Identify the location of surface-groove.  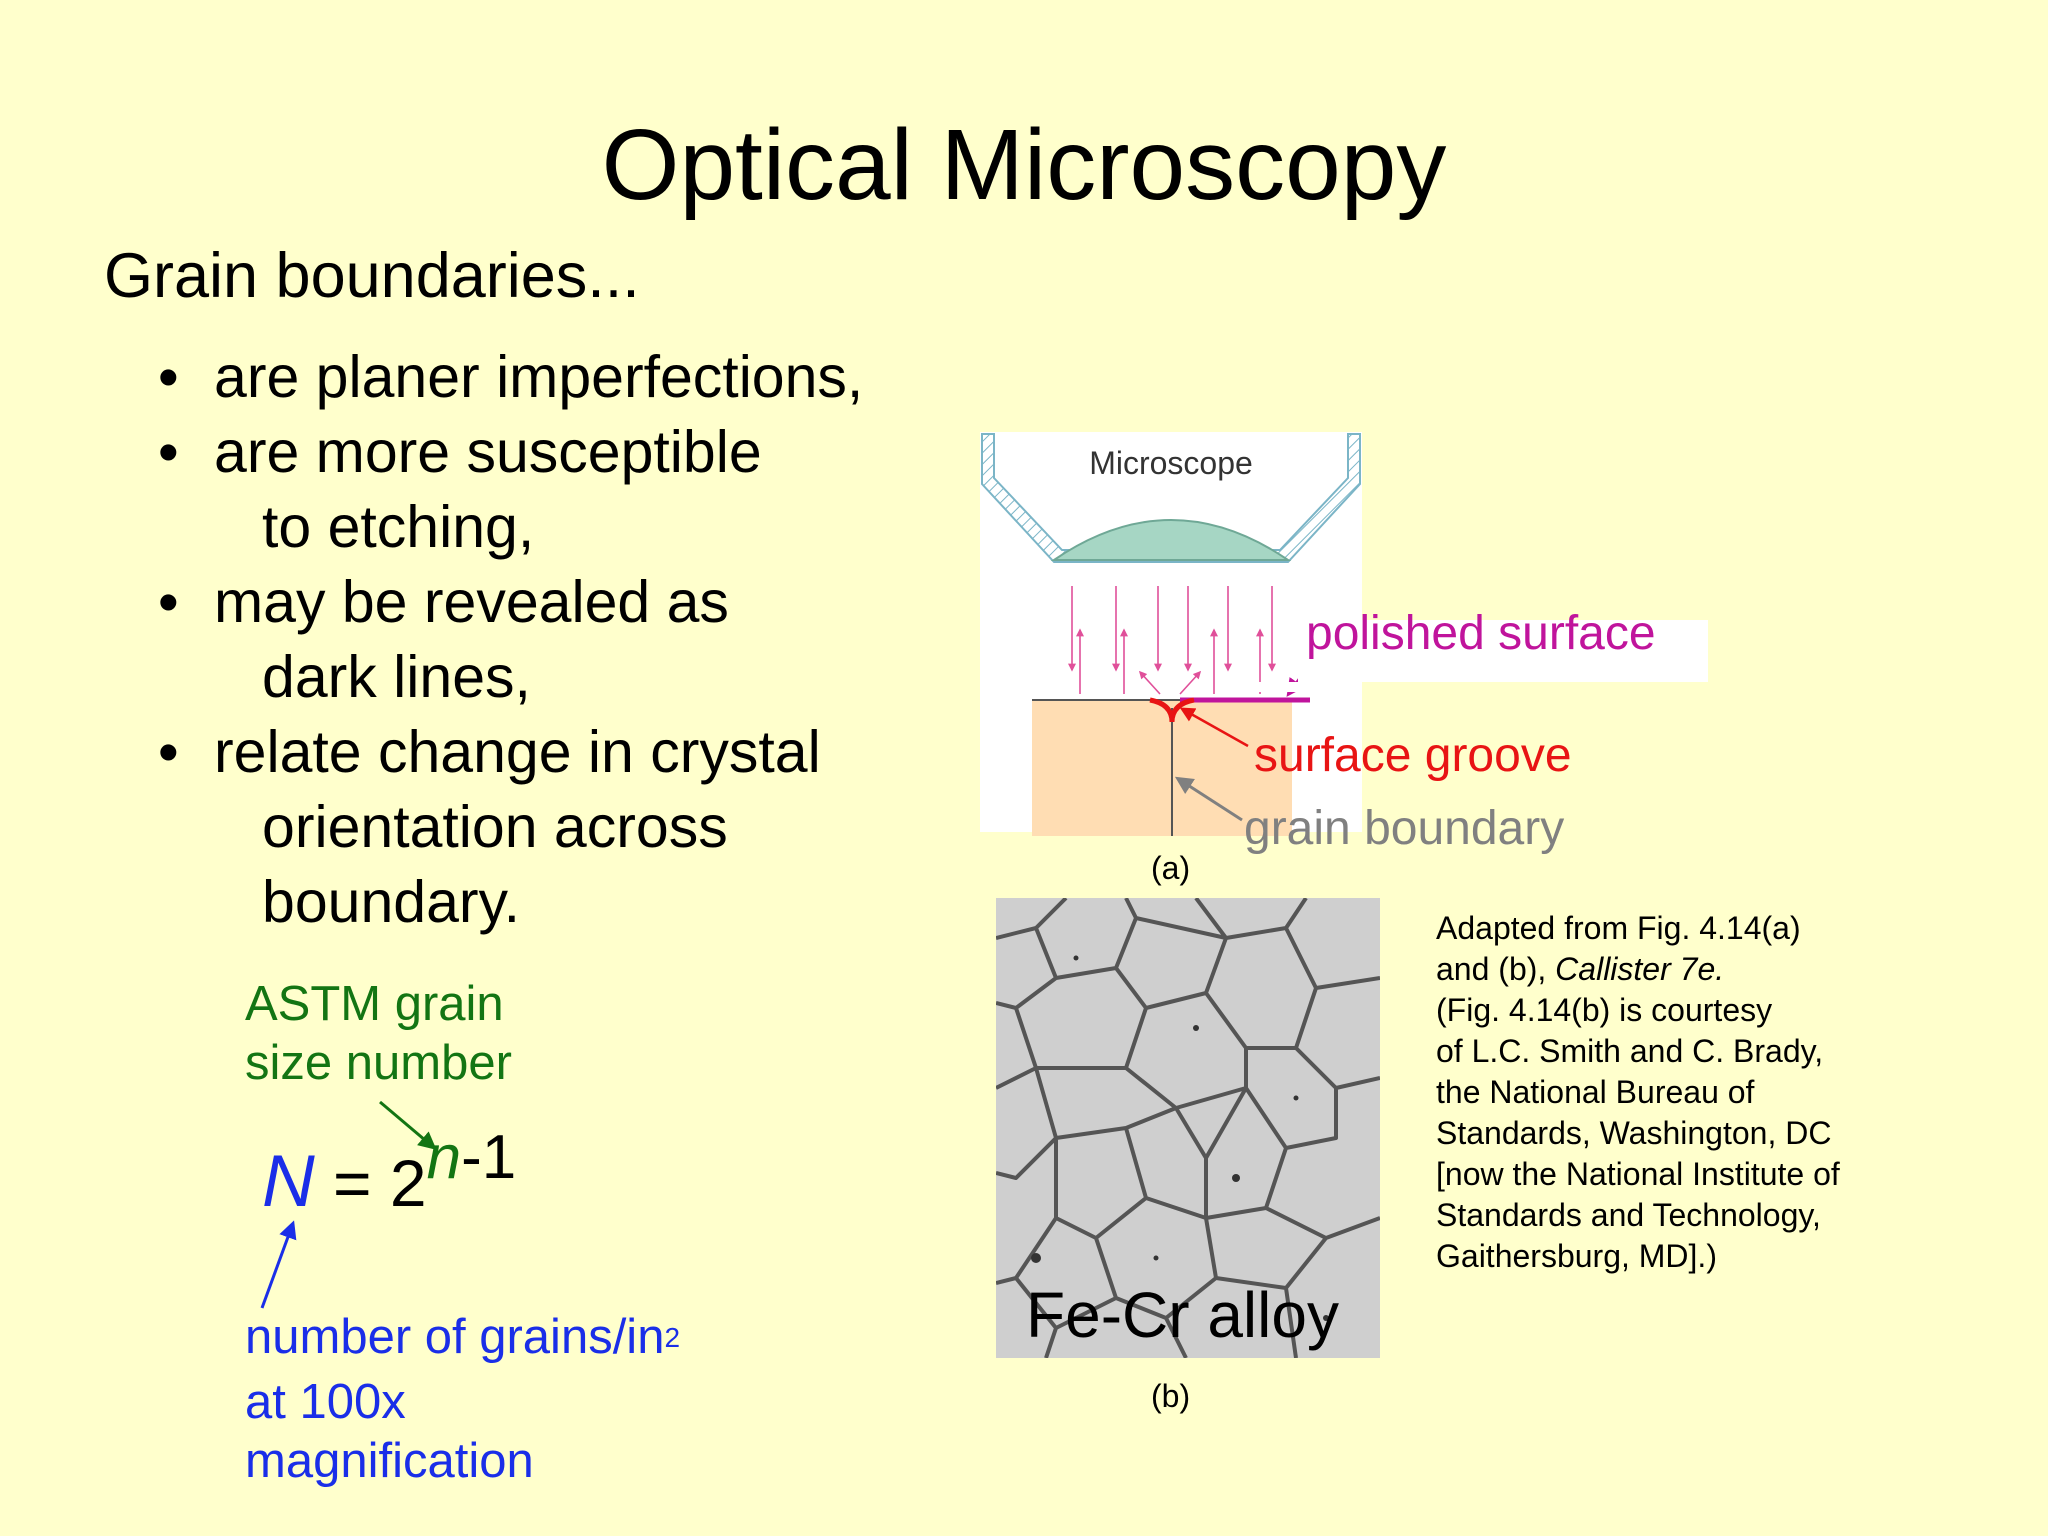
(1172, 710).